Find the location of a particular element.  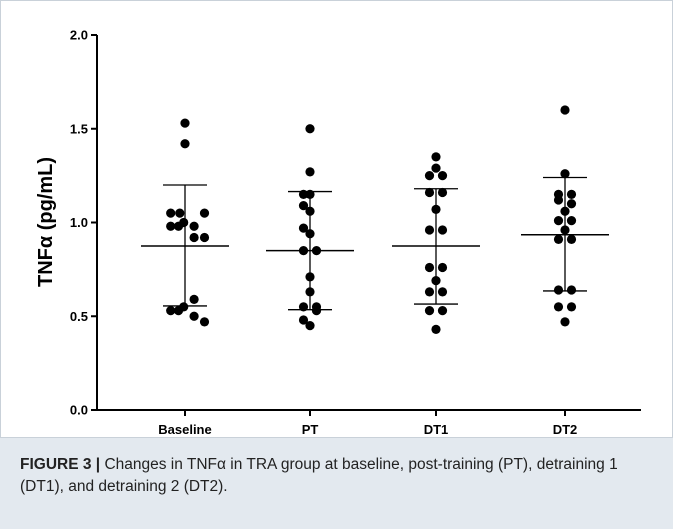

group-dt2 is located at coordinates (565, 216).